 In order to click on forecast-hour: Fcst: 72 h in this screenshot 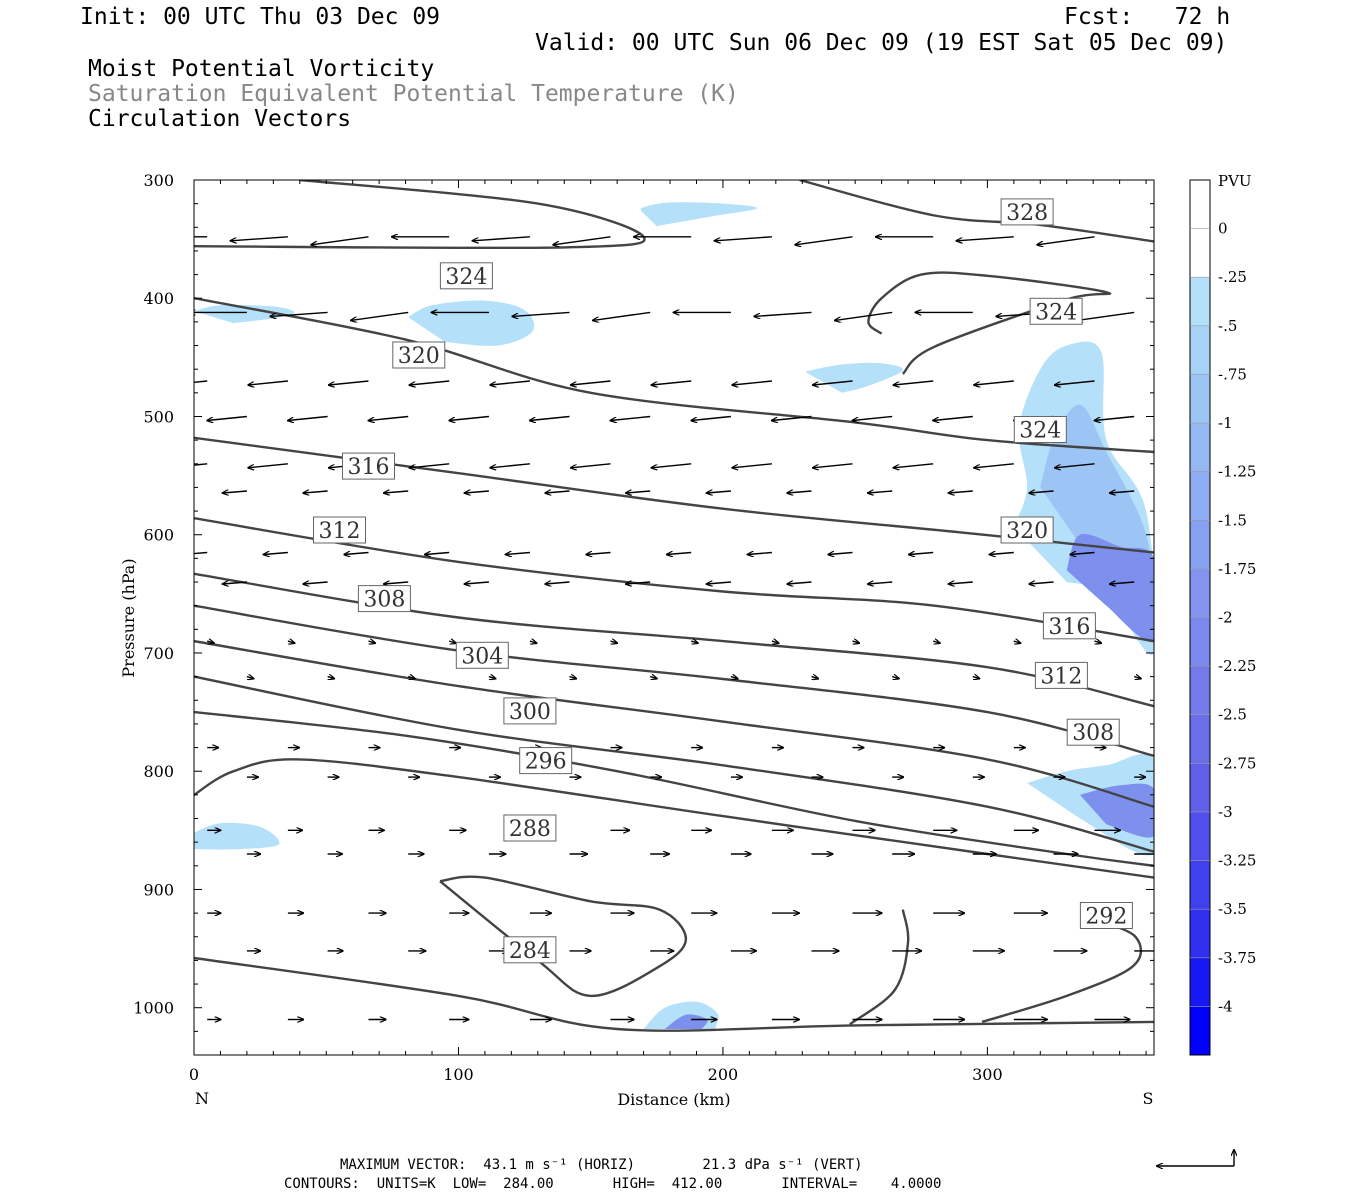, I will do `click(1147, 17)`.